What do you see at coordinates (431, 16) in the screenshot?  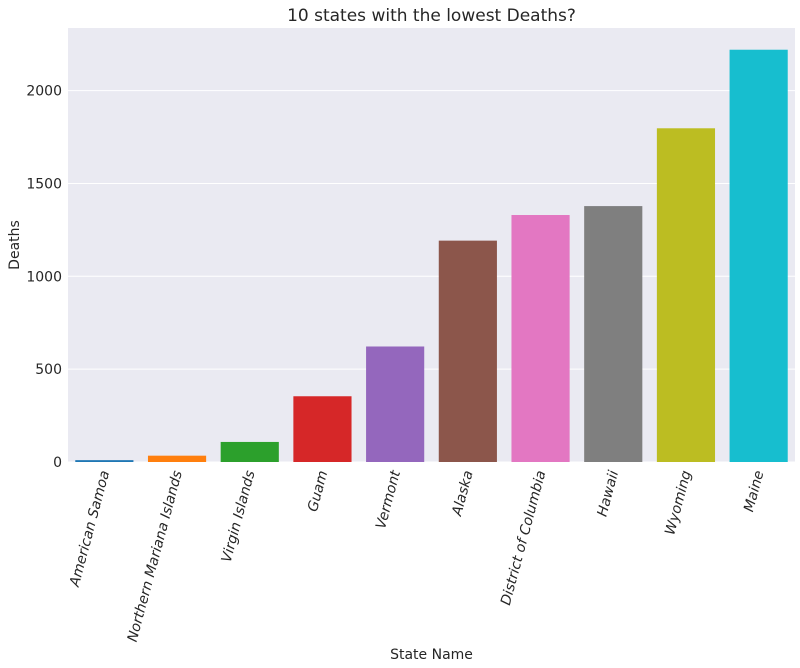 I see `chart-title: 10 states with the lowest Deaths?` at bounding box center [431, 16].